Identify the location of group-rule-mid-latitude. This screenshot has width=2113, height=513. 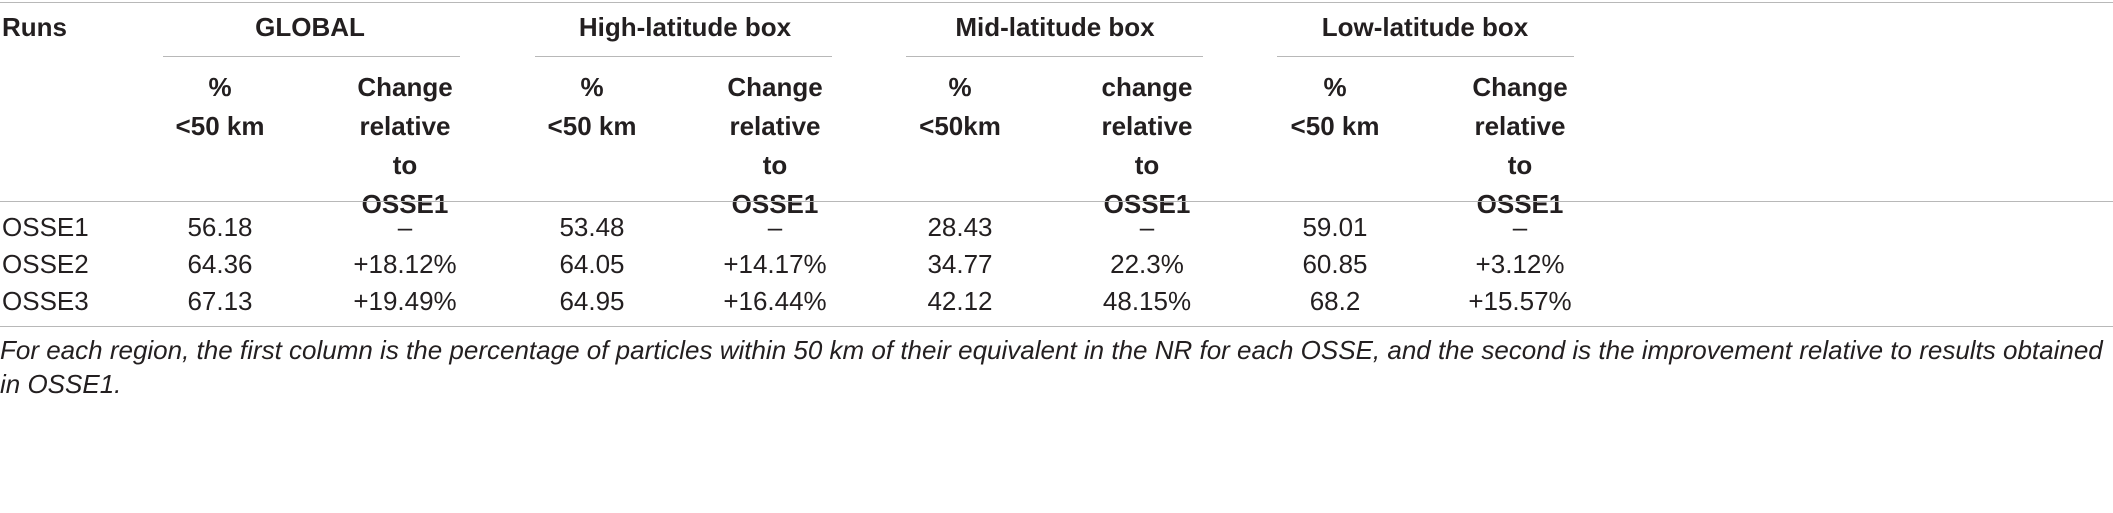
(1054, 56).